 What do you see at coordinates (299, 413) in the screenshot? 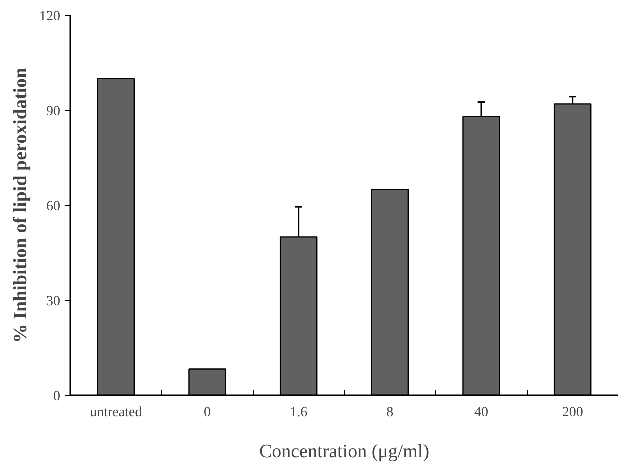
I see `x-tick-label: 1.6` at bounding box center [299, 413].